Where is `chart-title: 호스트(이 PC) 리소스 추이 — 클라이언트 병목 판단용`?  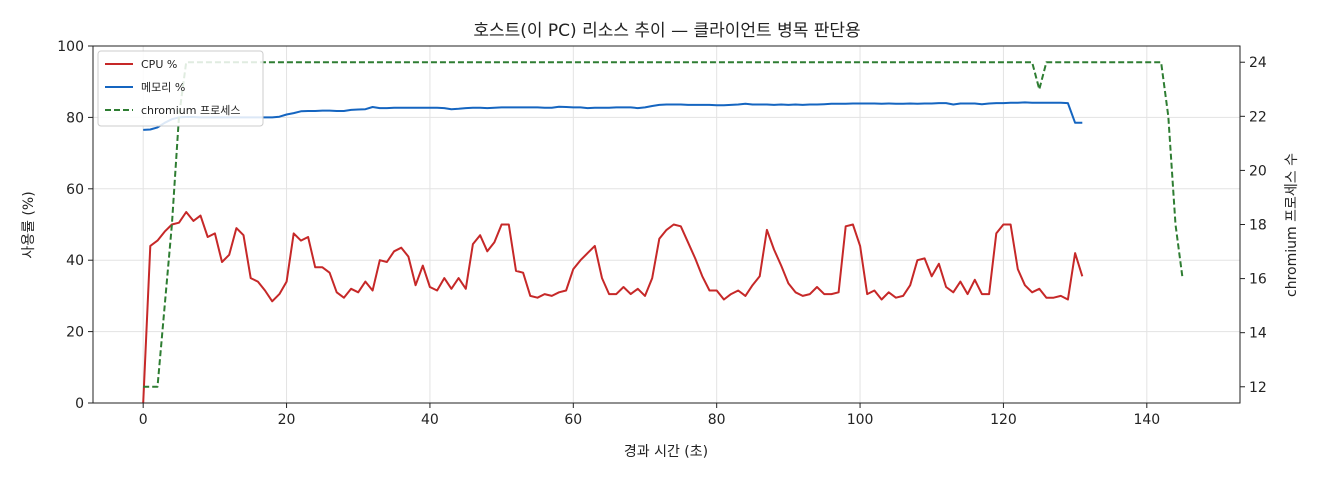
chart-title: 호스트(이 PC) 리소스 추이 — 클라이언트 병목 판단용 is located at coordinates (666, 31).